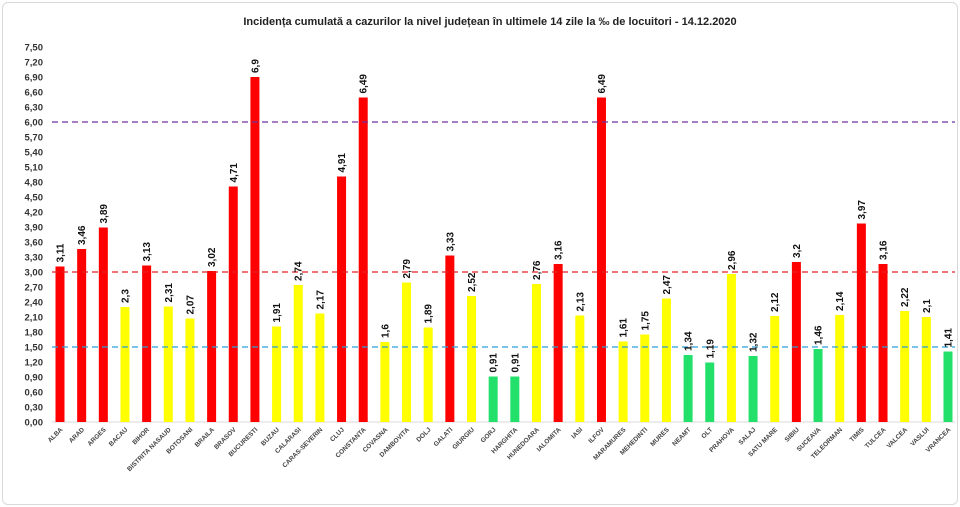 The height and width of the screenshot is (507, 960). I want to click on bar-giurgiu, so click(472, 359).